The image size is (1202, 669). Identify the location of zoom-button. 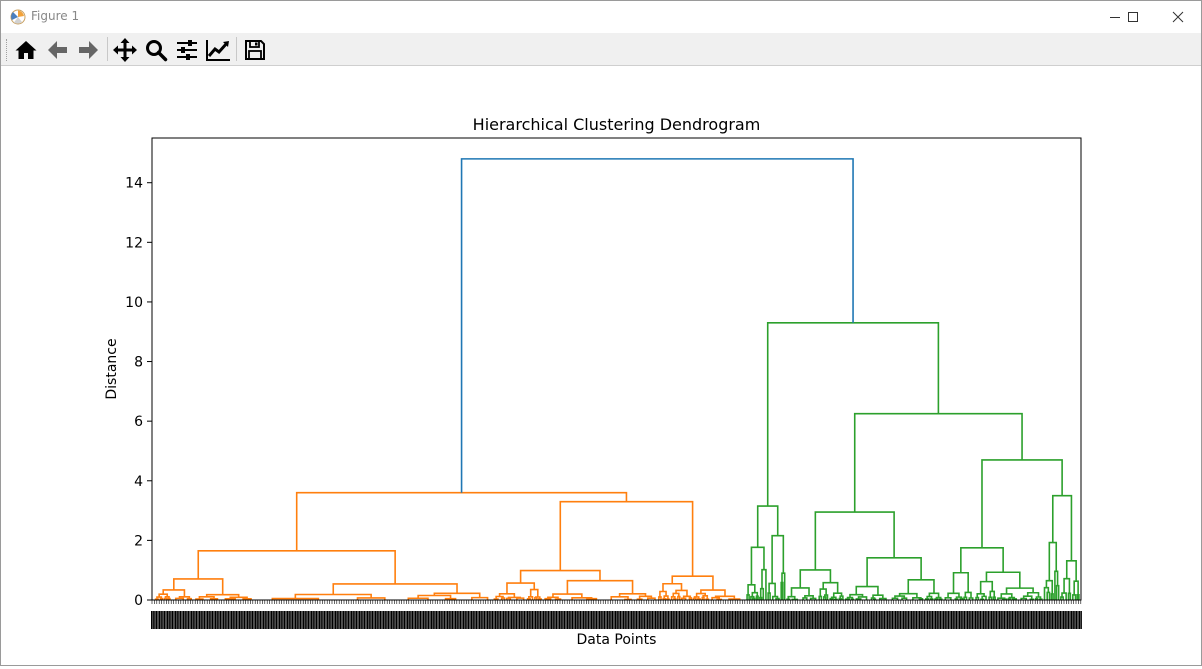
(156, 50).